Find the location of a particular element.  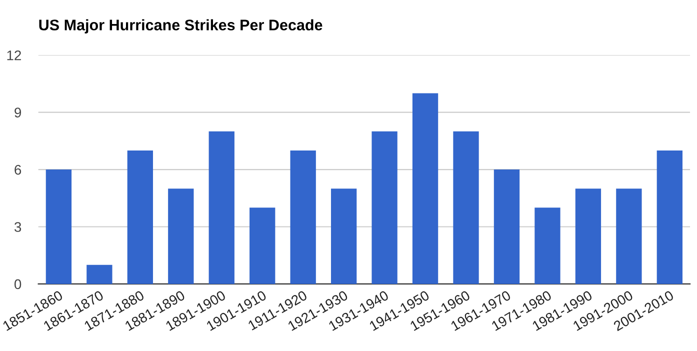

y-tick-label: 12 is located at coordinates (14, 55).